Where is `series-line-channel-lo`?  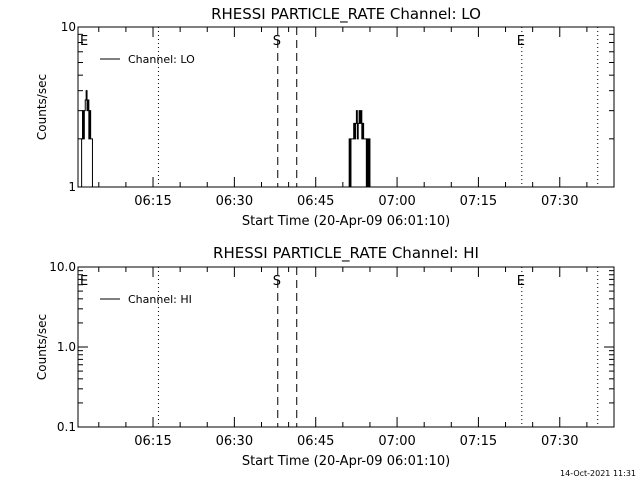
series-line-channel-lo is located at coordinates (225, 138).